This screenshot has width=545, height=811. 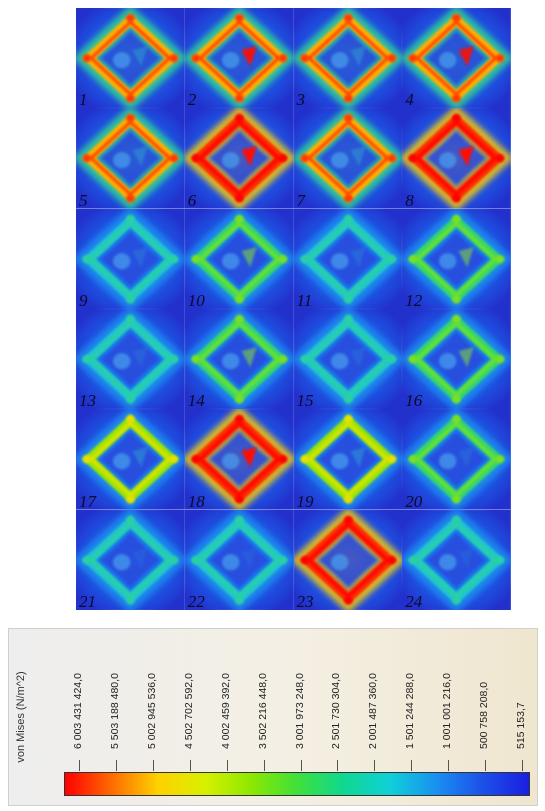 I want to click on legend-tick-label: 2 501 730 304,0, so click(x=337, y=693).